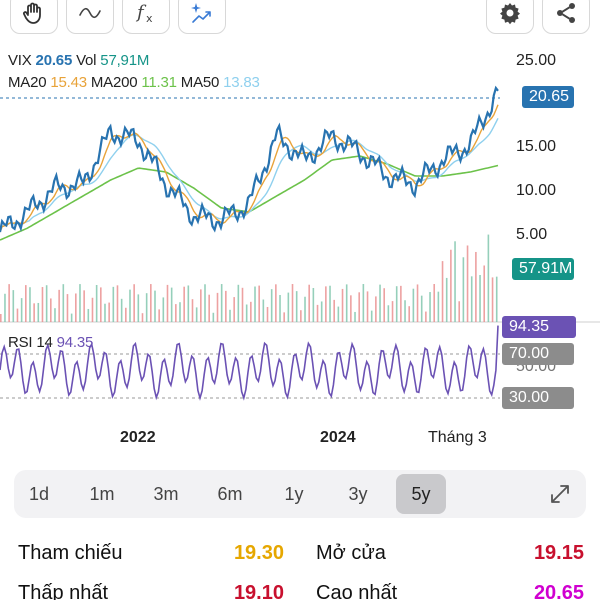 The width and height of the screenshot is (600, 600). What do you see at coordinates (159, 82) in the screenshot?
I see `legend-ma200-value: 11.31` at bounding box center [159, 82].